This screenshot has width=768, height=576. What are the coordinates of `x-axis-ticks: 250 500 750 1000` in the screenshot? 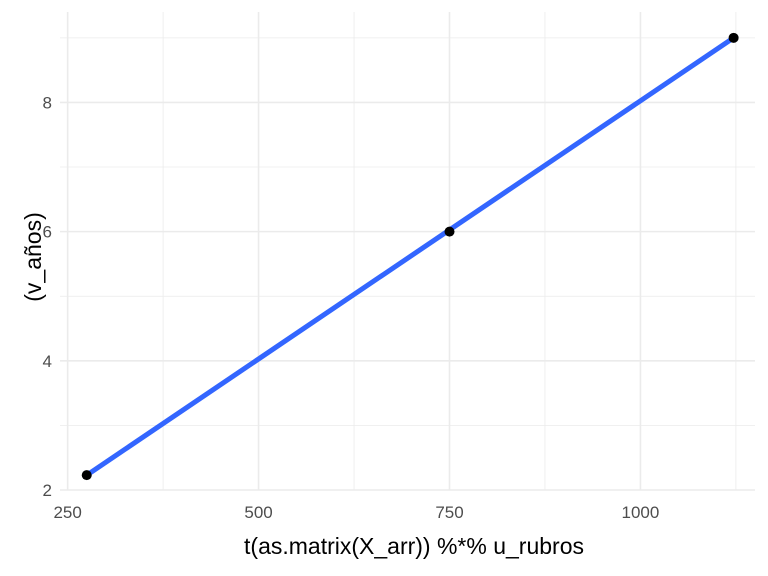 It's located at (356, 512).